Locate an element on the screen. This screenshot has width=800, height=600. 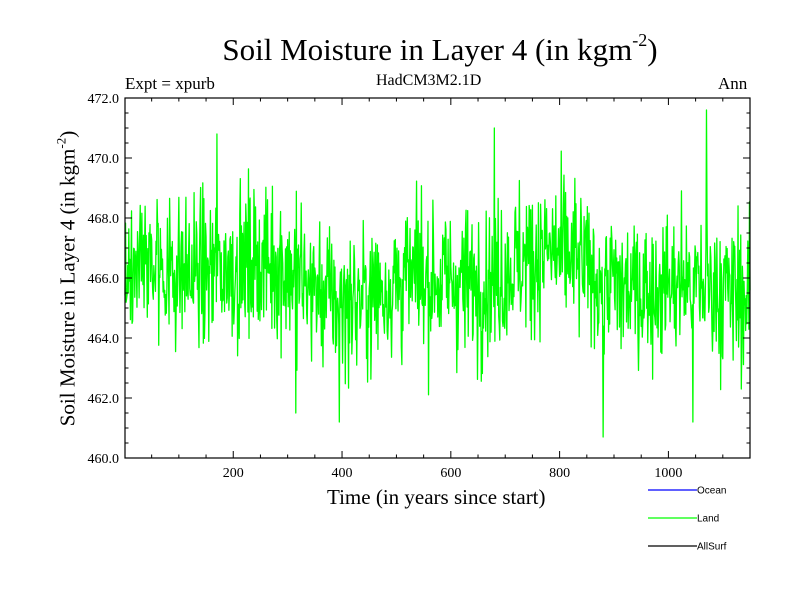
x-tick-label: 800 is located at coordinates (559, 473).